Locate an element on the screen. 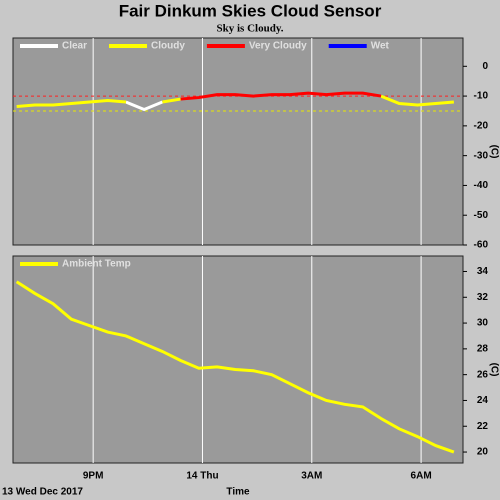 Image resolution: width=500 pixels, height=500 pixels. y-tick-label: 0 is located at coordinates (485, 66).